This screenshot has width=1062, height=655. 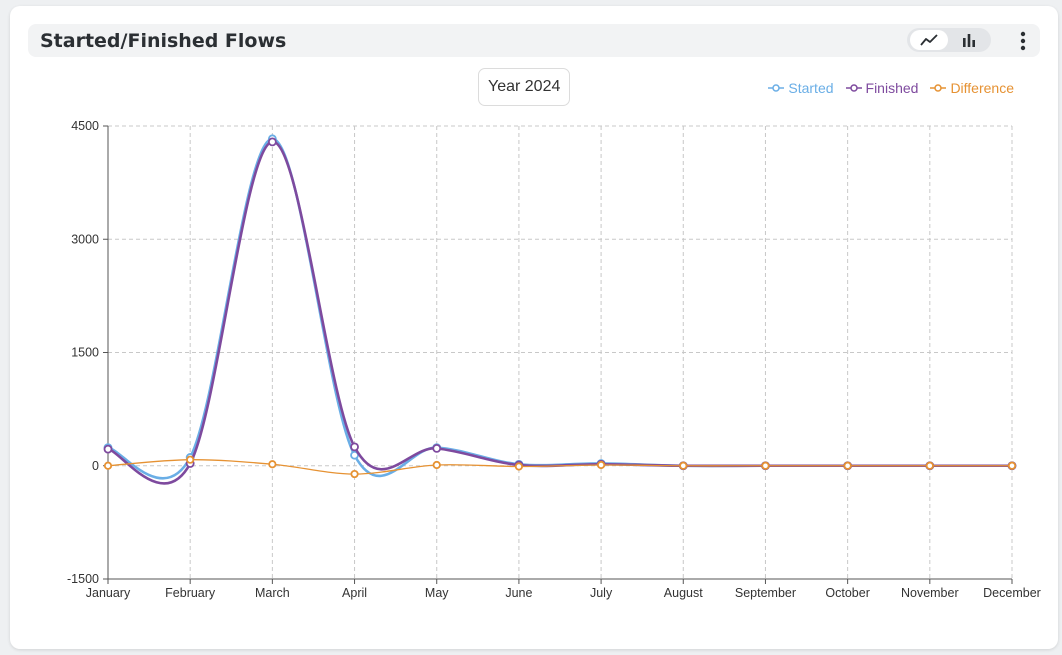 I want to click on line-chart-icon, so click(x=929, y=40).